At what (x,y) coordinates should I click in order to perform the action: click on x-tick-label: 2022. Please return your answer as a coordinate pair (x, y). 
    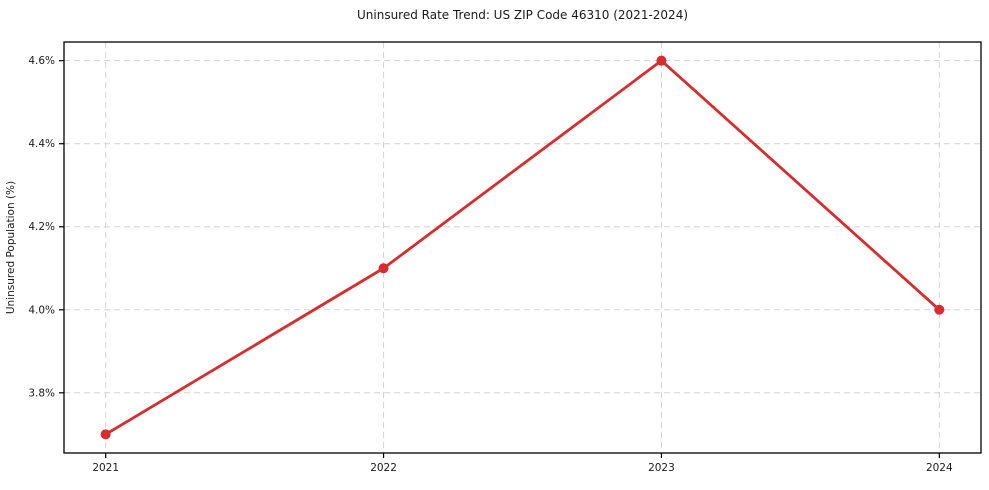
    Looking at the image, I should click on (383, 468).